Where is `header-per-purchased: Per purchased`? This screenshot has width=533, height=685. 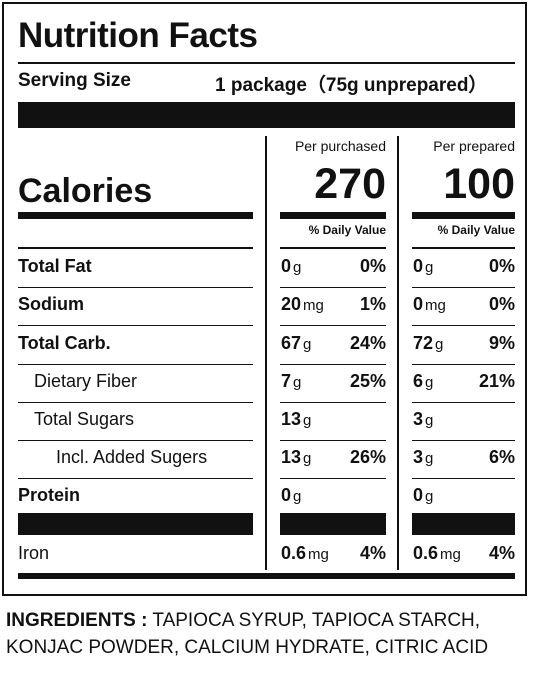
header-per-purchased: Per purchased is located at coordinates (340, 146).